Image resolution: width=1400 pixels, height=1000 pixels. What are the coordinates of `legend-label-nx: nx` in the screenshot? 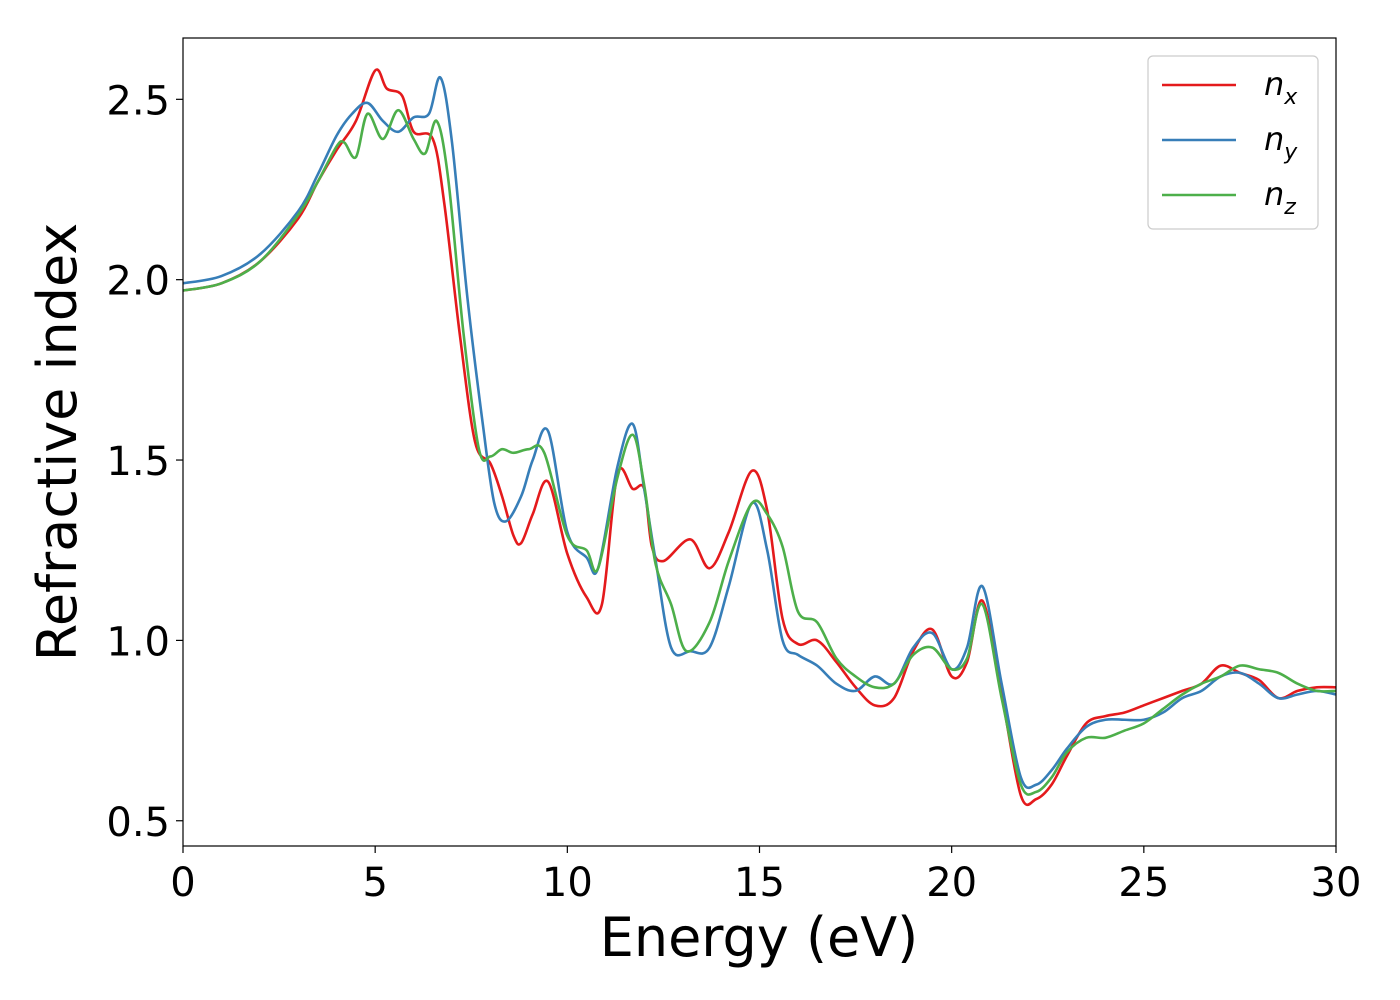 It's located at (1281, 87).